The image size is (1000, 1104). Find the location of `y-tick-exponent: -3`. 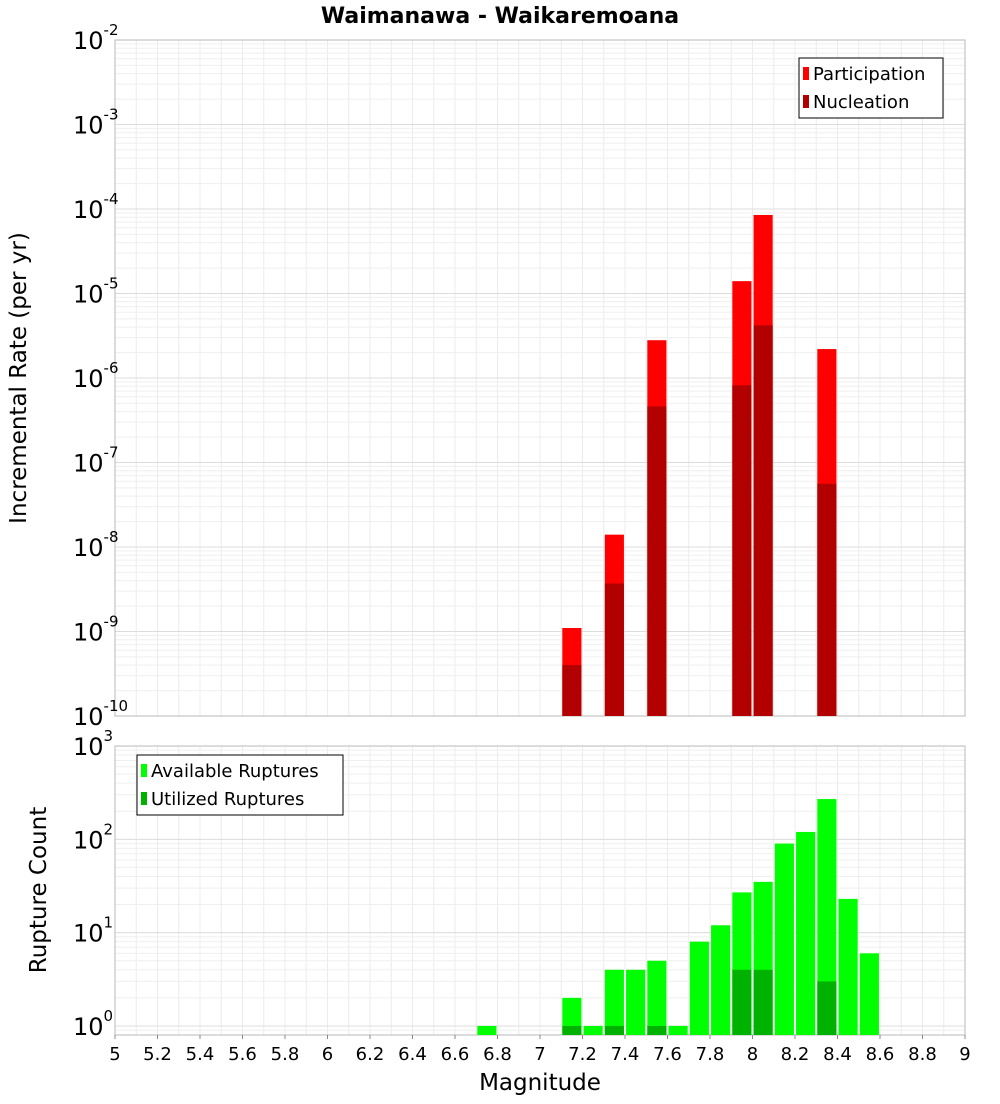

y-tick-exponent: -3 is located at coordinates (111, 115).